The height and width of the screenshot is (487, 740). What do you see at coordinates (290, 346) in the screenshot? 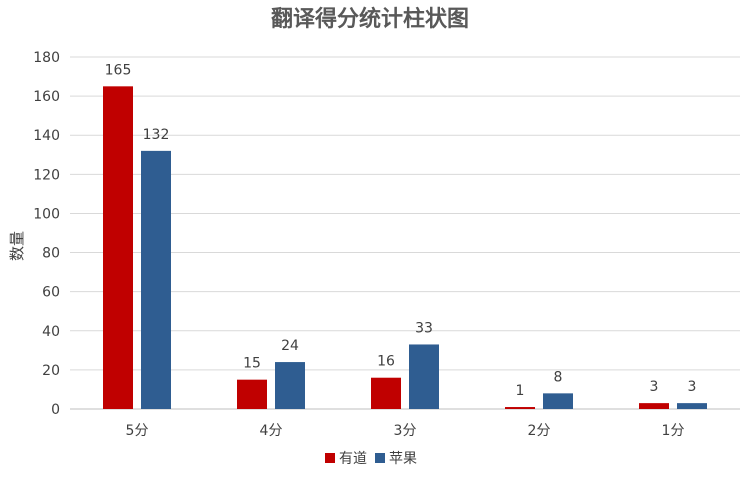
I see `data-label: 24` at bounding box center [290, 346].